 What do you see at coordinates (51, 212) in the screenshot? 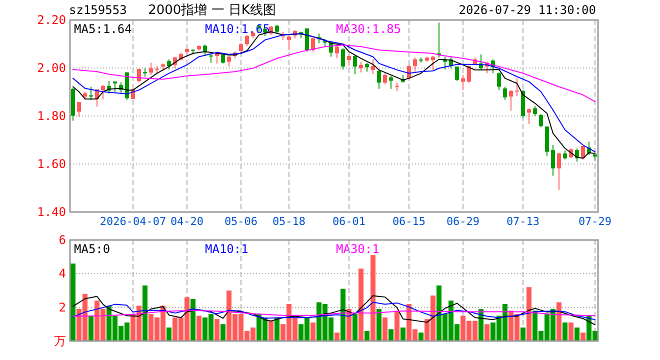
I see `y-tick-label: 1.40` at bounding box center [51, 212].